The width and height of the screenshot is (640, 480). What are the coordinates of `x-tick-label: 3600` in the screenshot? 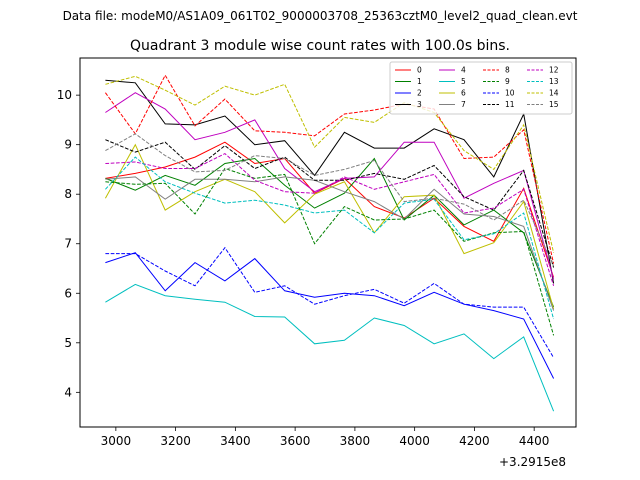 It's located at (295, 441).